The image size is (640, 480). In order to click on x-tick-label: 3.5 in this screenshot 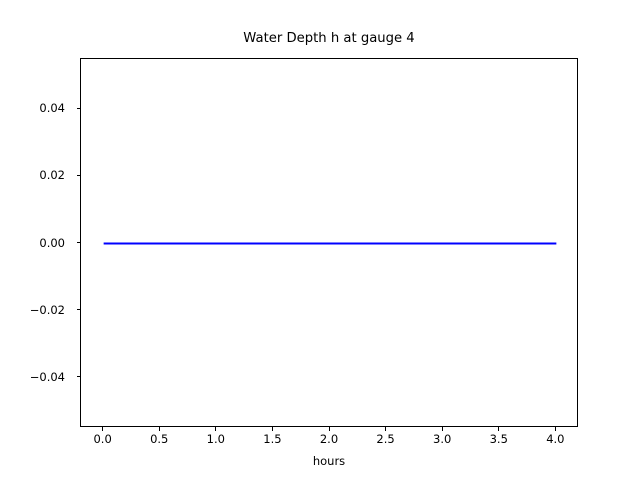, I will do `click(498, 439)`.